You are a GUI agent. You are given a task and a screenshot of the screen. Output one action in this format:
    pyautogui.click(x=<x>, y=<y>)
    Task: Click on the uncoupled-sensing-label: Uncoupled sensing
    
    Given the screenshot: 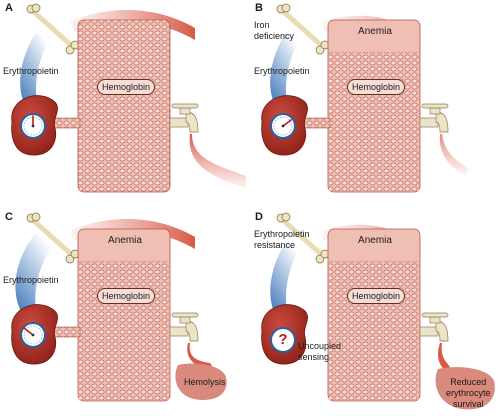 What is the action you would take?
    pyautogui.click(x=319, y=352)
    